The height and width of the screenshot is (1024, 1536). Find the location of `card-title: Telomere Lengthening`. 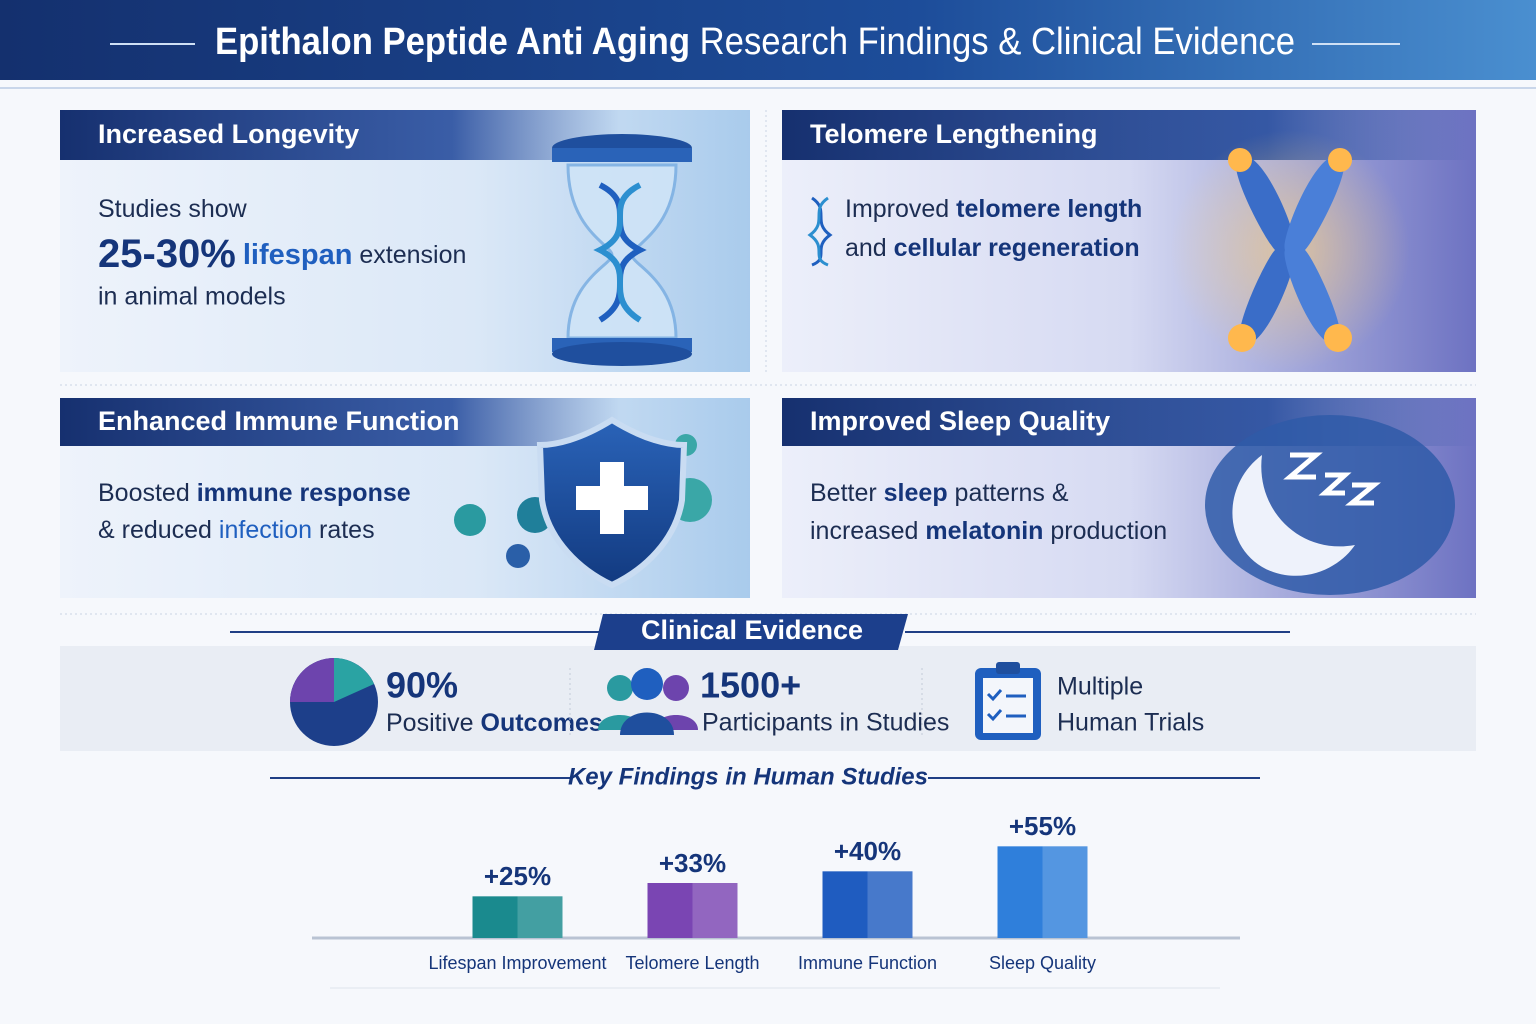

card-title: Telomere Lengthening is located at coordinates (954, 134).